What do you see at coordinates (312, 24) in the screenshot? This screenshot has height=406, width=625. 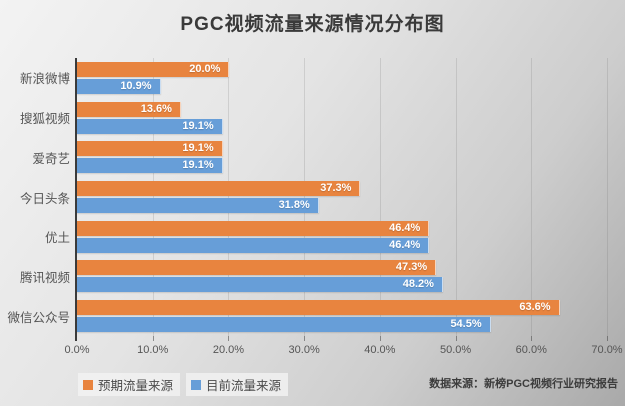 I see `chart-title: PGC视频流量来源情况分布图` at bounding box center [312, 24].